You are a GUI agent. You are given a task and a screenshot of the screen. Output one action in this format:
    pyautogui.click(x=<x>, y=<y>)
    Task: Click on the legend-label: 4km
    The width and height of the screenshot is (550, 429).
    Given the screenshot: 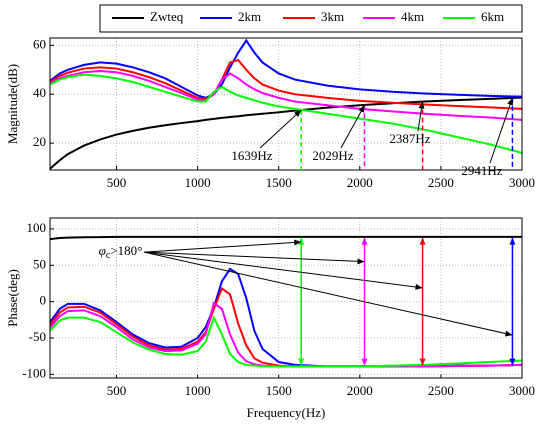 What is the action you would take?
    pyautogui.click(x=412, y=16)
    